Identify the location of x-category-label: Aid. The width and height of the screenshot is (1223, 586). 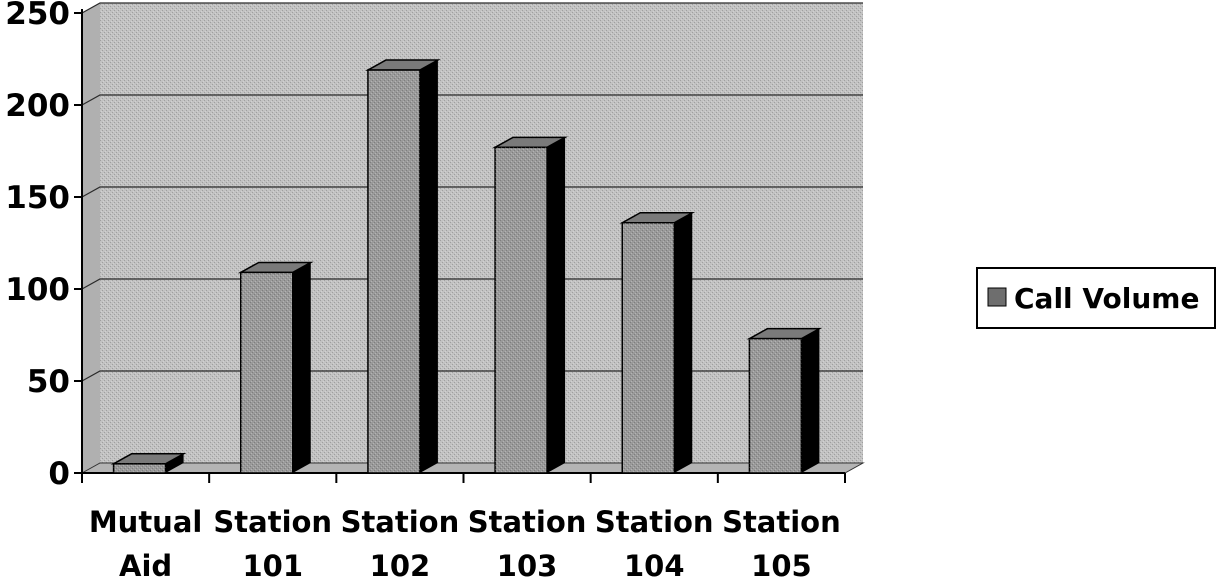
(145, 566).